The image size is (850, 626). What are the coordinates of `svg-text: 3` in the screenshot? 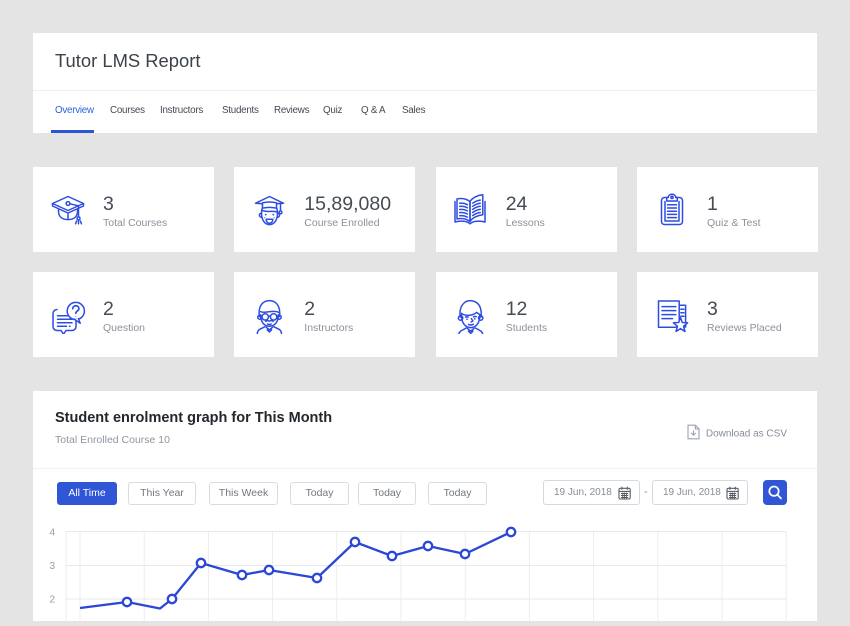 It's located at (52, 566).